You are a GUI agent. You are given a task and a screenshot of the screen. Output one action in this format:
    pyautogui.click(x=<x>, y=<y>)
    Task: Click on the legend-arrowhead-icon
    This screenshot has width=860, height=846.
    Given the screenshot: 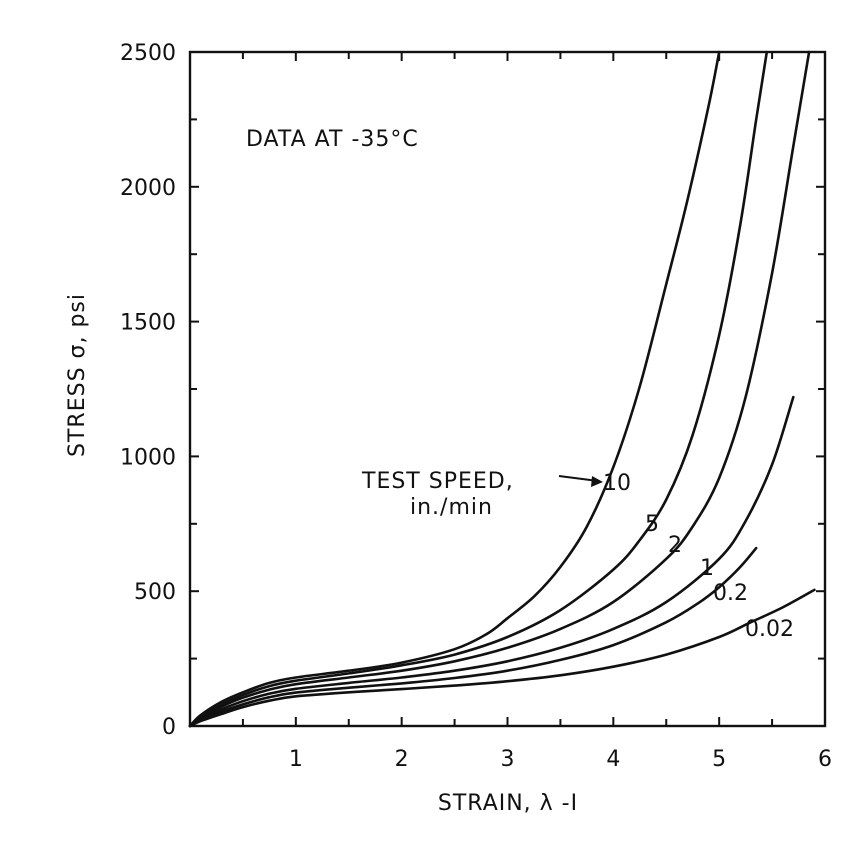 What is the action you would take?
    pyautogui.click(x=597, y=481)
    